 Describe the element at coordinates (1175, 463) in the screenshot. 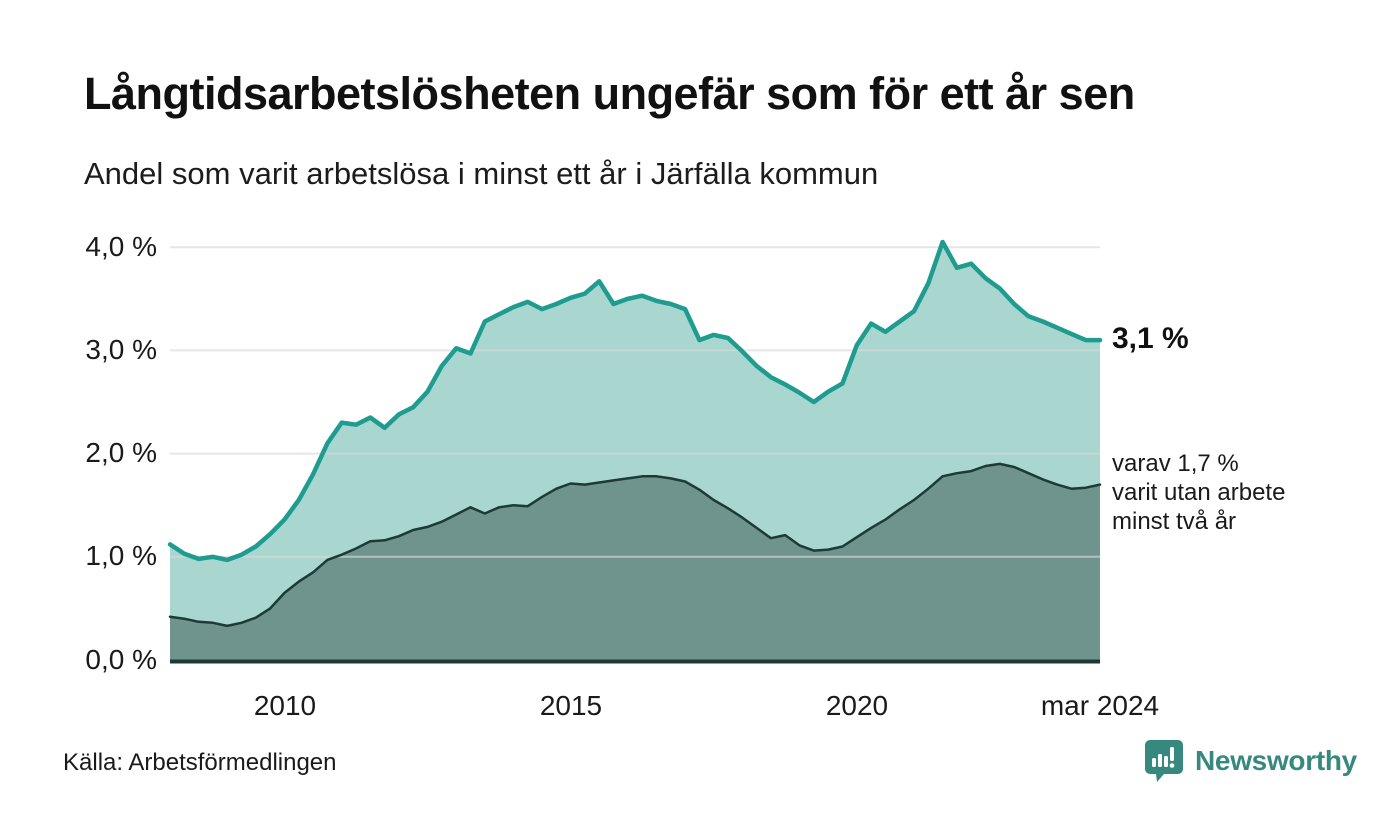

I see `two-year-annotation-line1: varav 1,7 %` at that location.